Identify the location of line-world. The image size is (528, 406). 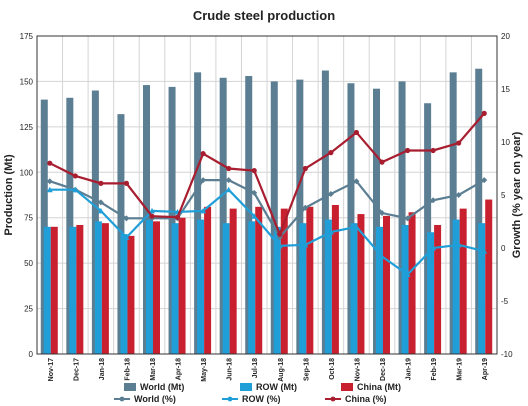
(267, 209).